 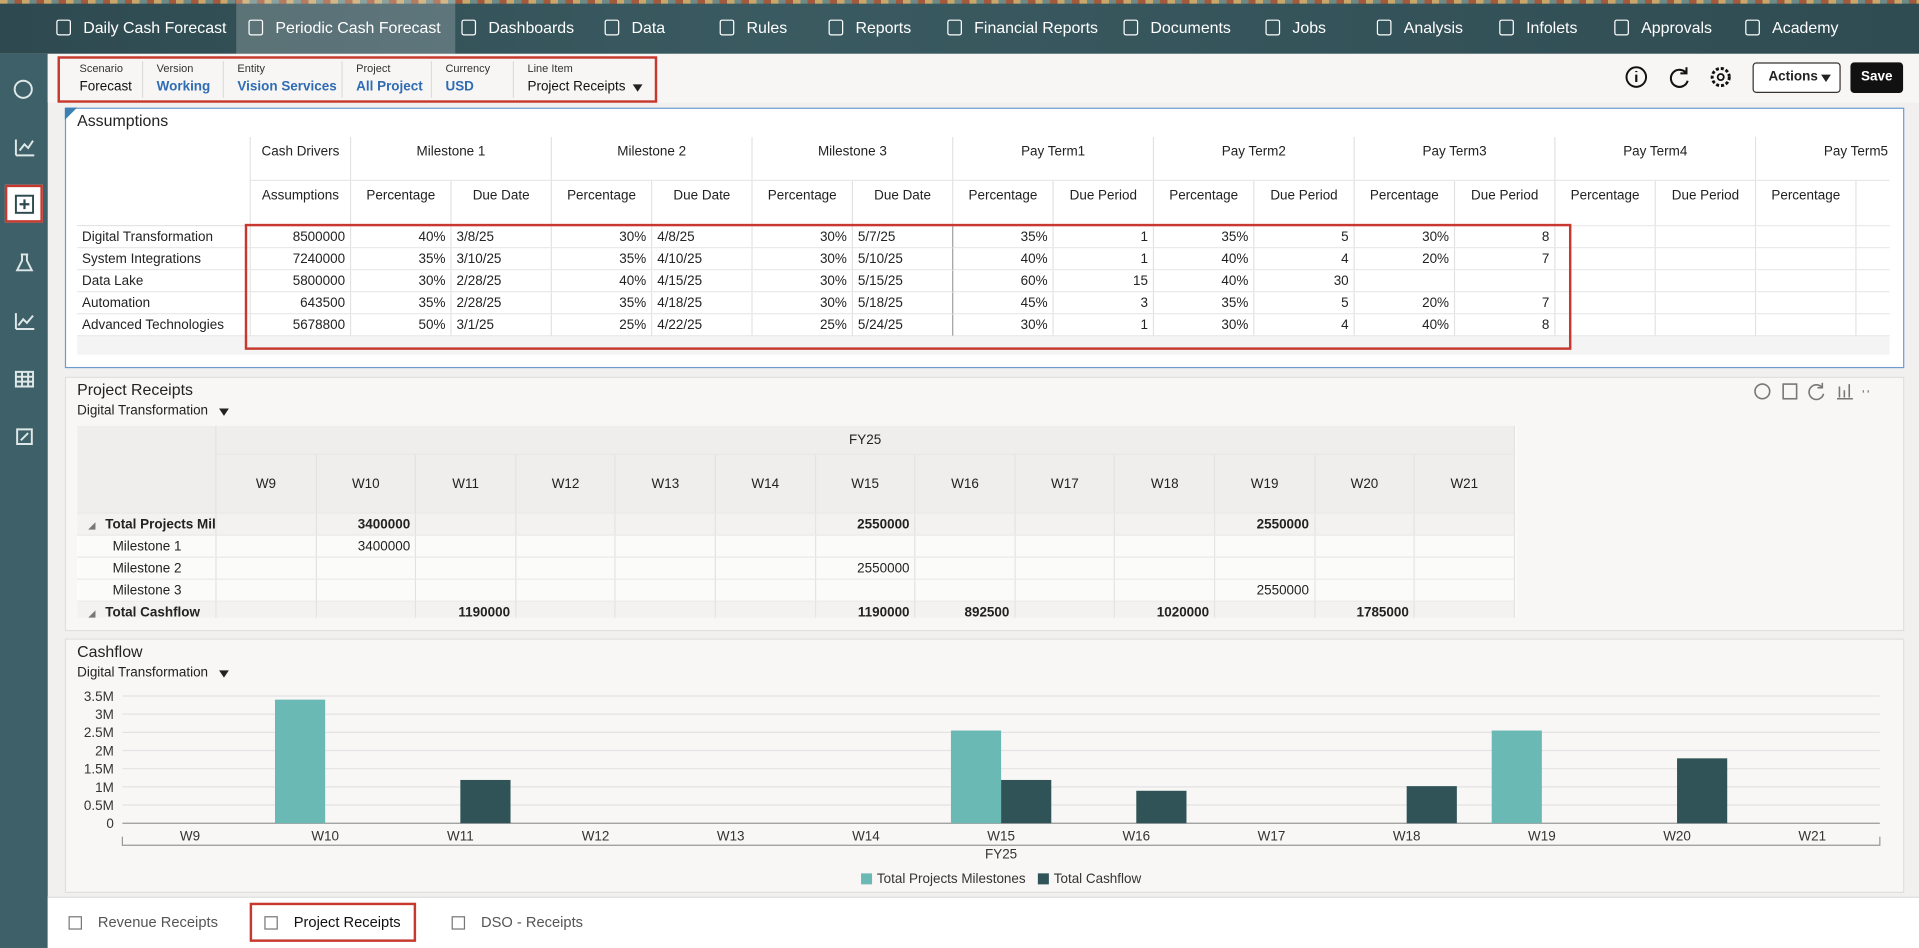 What do you see at coordinates (702, 303) in the screenshot?
I see `data-cell: 4/18/25` at bounding box center [702, 303].